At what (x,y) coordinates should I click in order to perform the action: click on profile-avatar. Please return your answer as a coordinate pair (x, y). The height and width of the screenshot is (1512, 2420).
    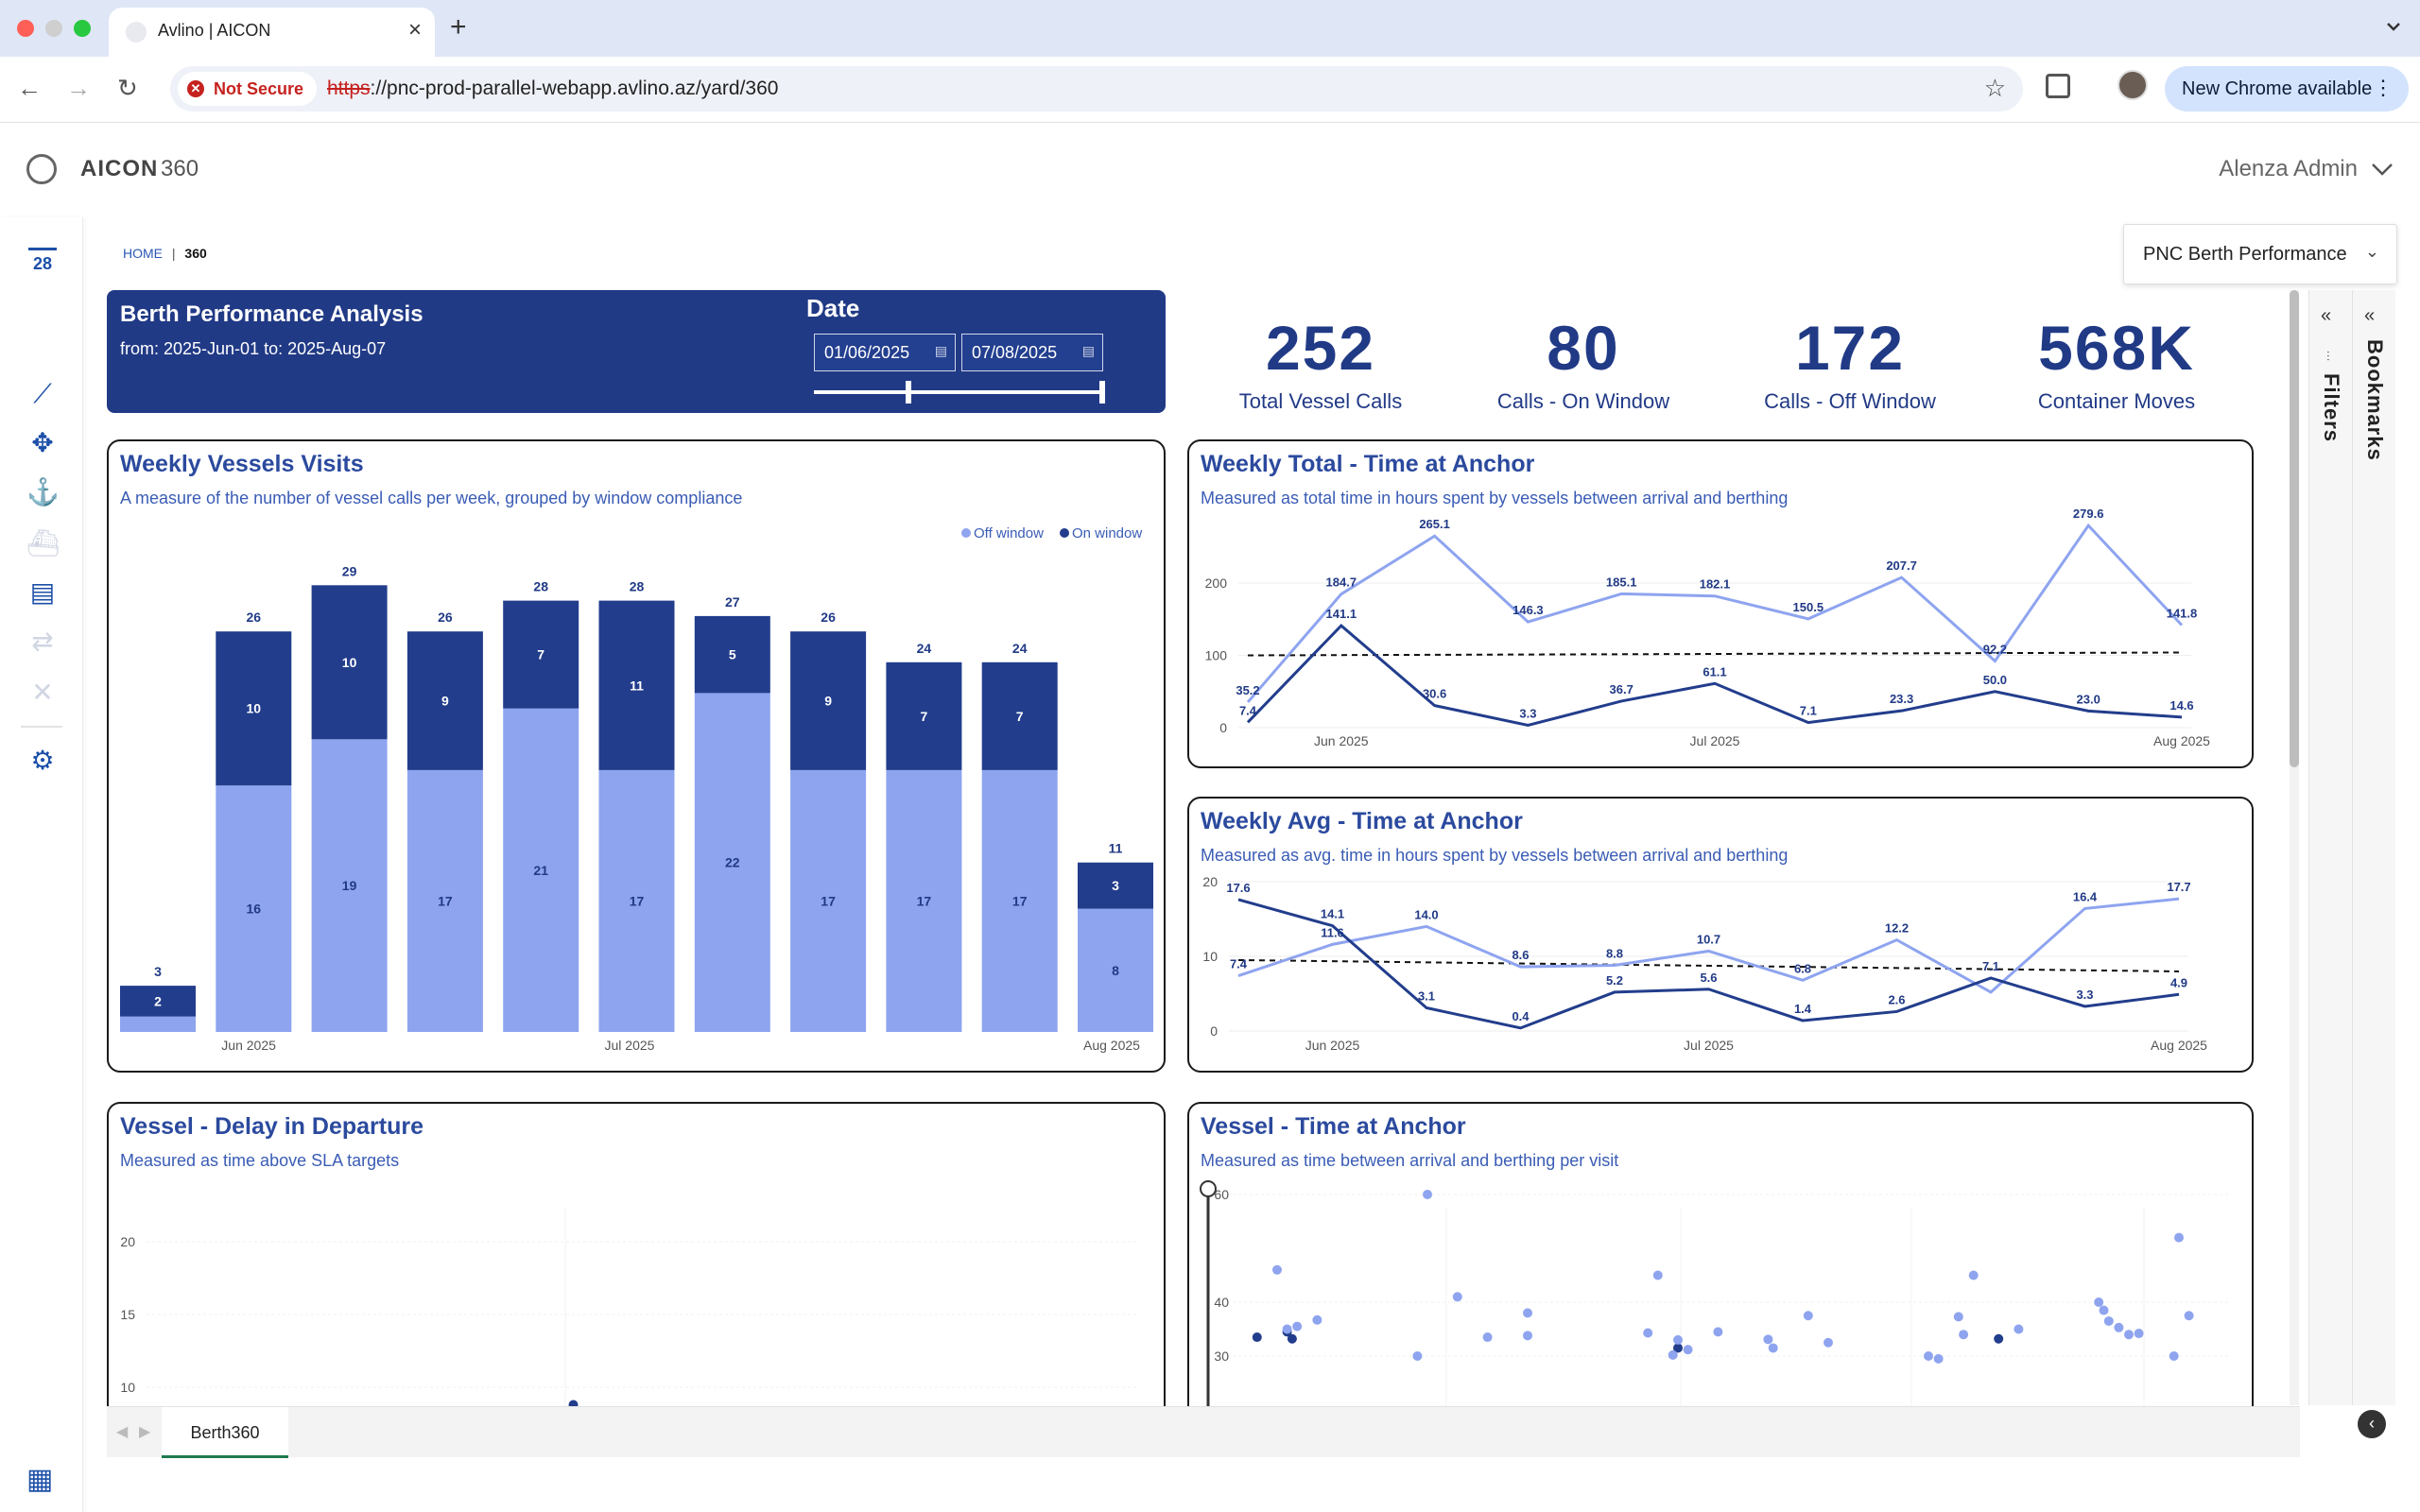
    Looking at the image, I should click on (2133, 85).